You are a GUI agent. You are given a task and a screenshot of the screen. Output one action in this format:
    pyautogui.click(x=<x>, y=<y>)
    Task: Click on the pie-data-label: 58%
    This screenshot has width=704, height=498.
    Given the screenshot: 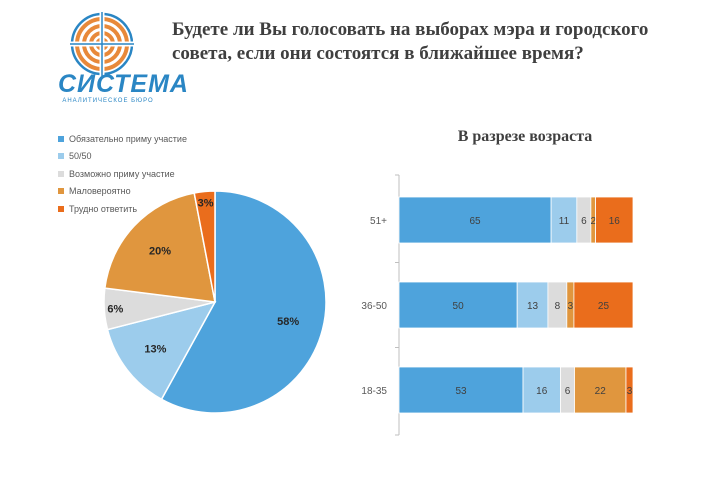 What is the action you would take?
    pyautogui.click(x=288, y=322)
    